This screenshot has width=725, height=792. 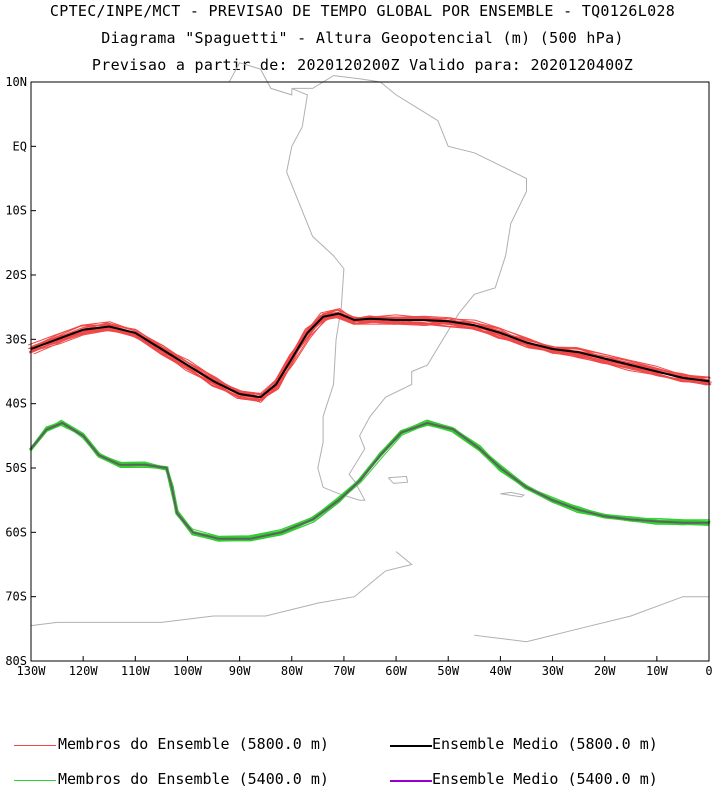 I want to click on lon-label: 20W, so click(x=605, y=671).